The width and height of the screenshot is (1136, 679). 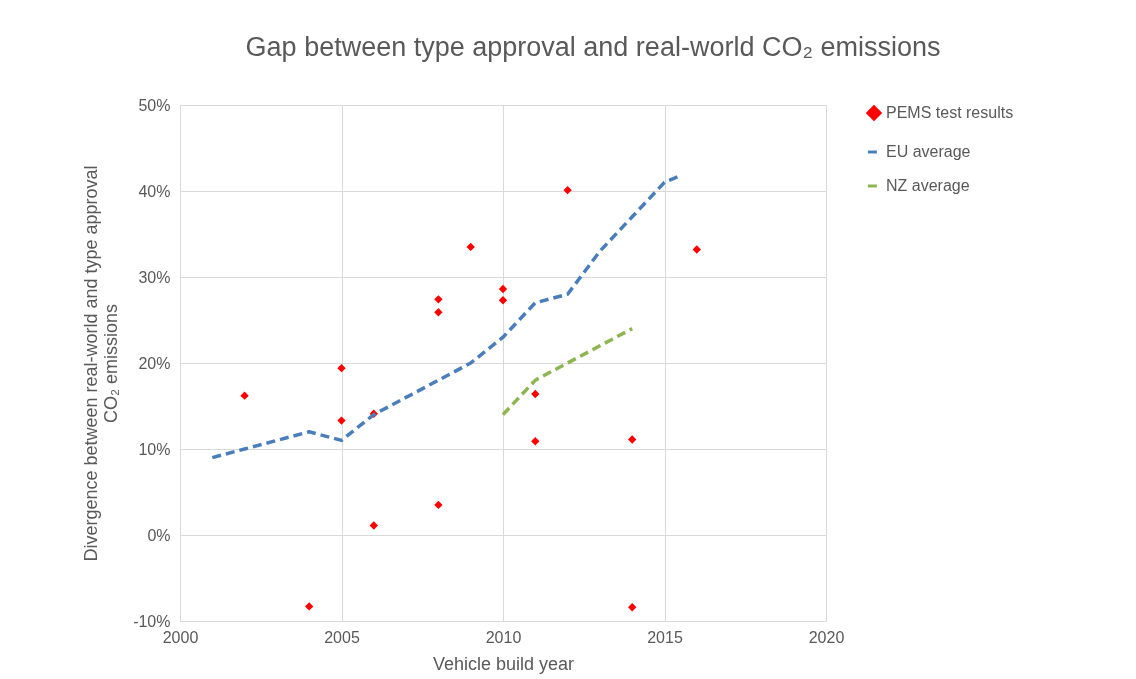 I want to click on y-tick-label: 50%, so click(x=154, y=105).